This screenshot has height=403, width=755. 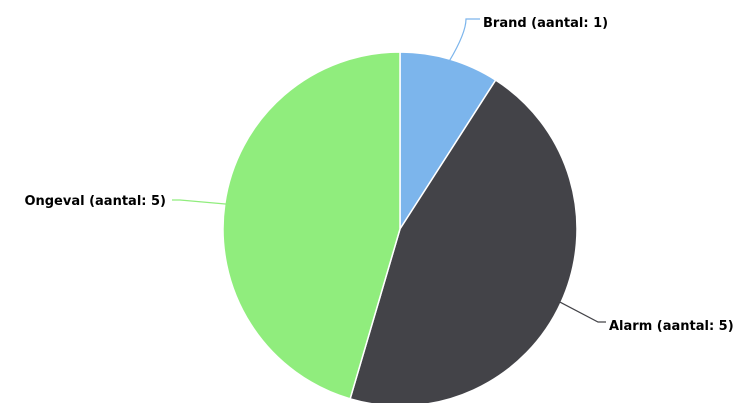 I want to click on leader-line-brand, so click(x=464, y=40).